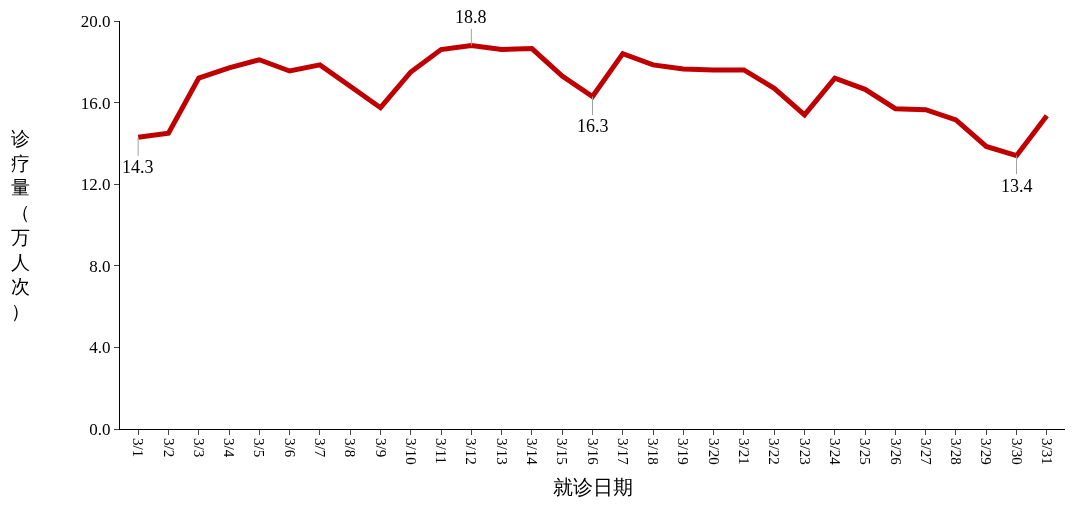 This screenshot has width=1080, height=524. What do you see at coordinates (804, 451) in the screenshot?
I see `x-tick-label: 3/23` at bounding box center [804, 451].